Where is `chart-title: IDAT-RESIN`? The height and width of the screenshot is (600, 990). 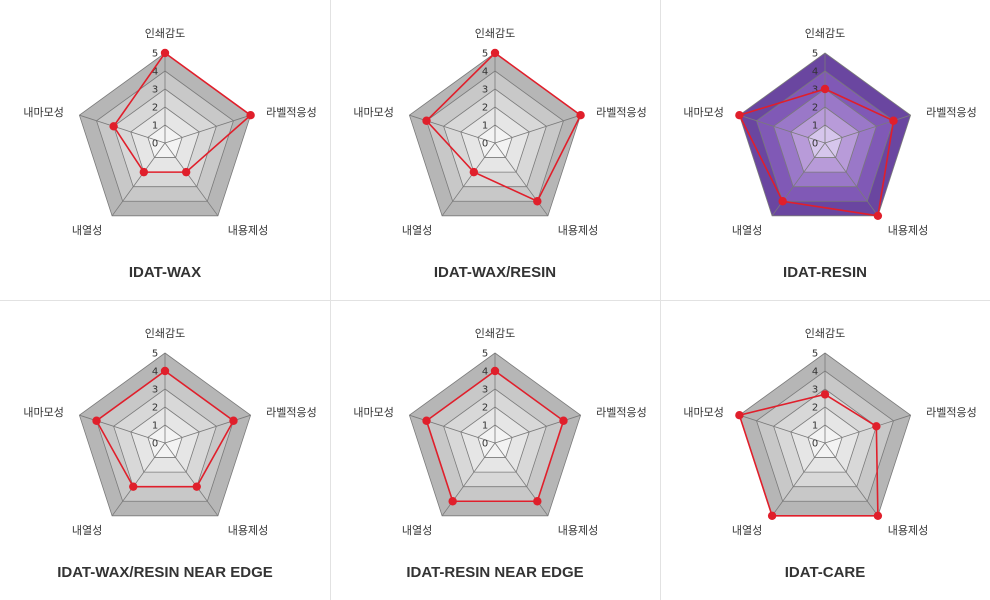 chart-title: IDAT-RESIN is located at coordinates (825, 272).